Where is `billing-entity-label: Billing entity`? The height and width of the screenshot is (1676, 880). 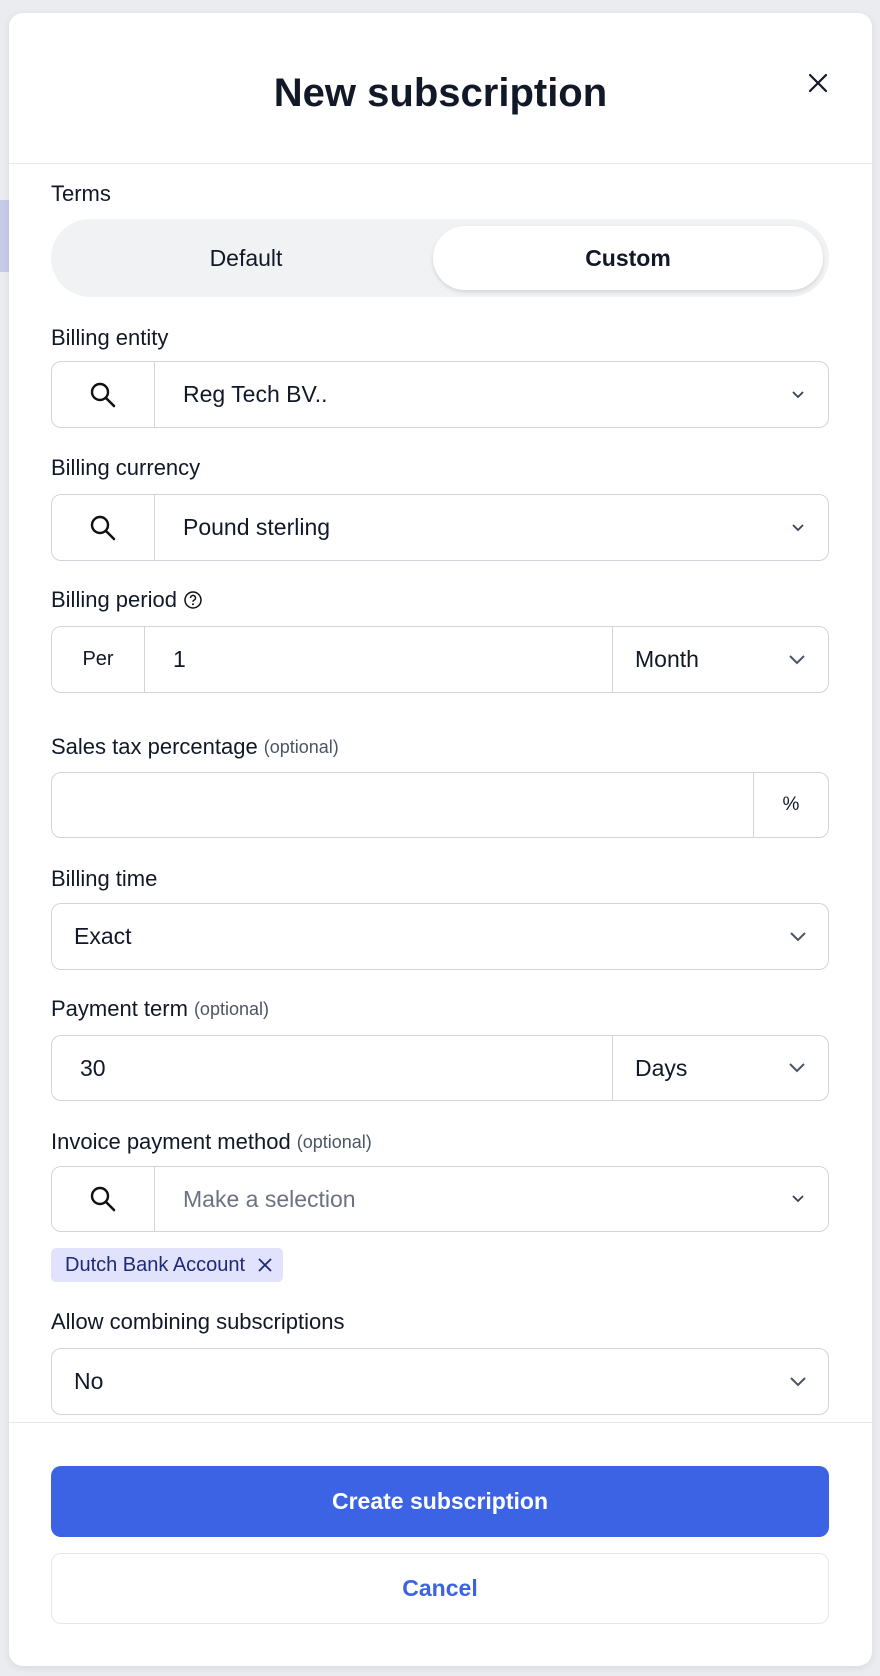
billing-entity-label: Billing entity is located at coordinates (109, 338).